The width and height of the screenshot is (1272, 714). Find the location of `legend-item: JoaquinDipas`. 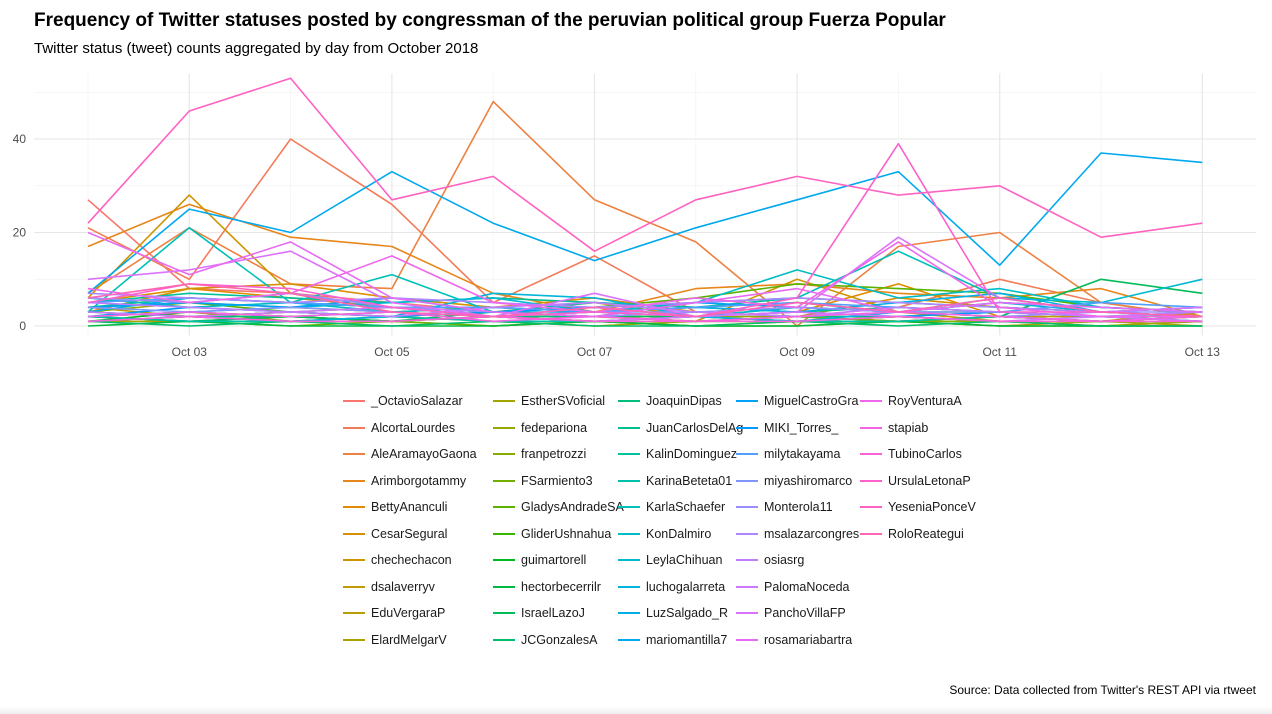

legend-item: JoaquinDipas is located at coordinates (677, 401).